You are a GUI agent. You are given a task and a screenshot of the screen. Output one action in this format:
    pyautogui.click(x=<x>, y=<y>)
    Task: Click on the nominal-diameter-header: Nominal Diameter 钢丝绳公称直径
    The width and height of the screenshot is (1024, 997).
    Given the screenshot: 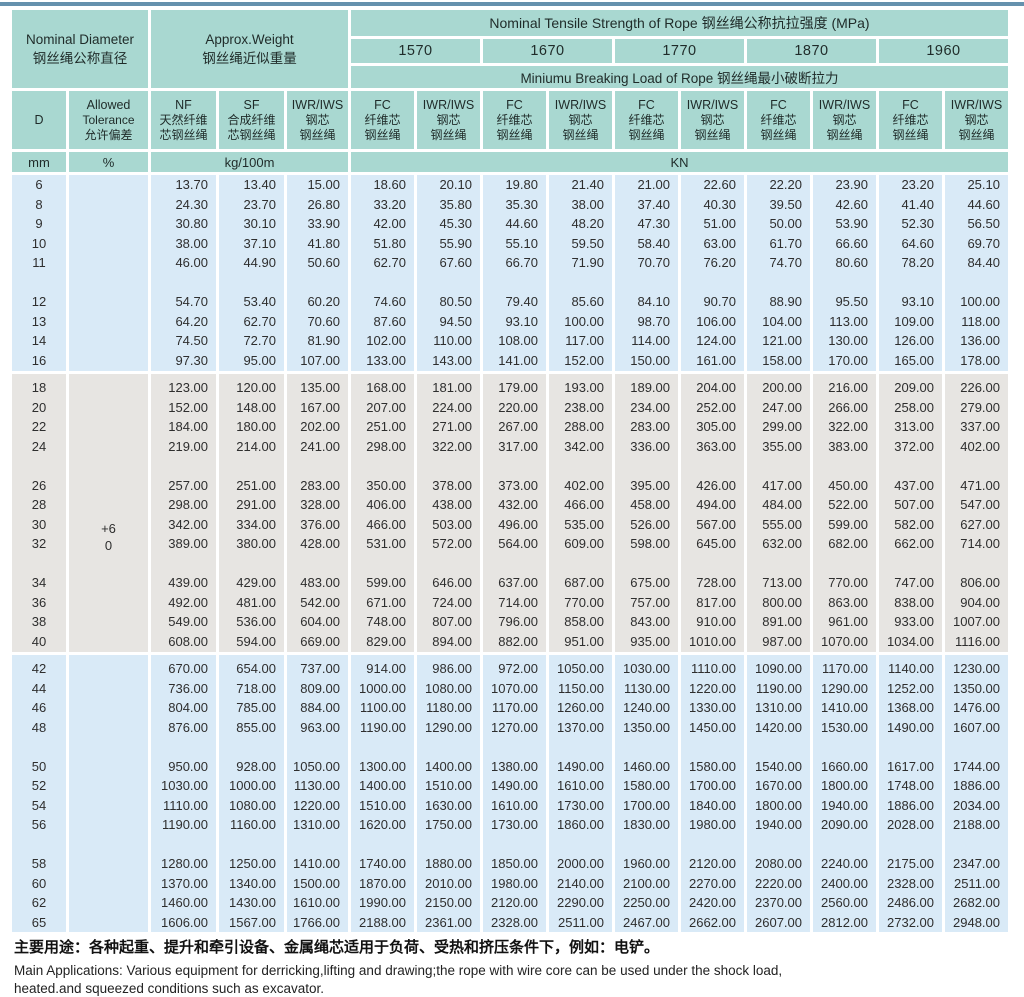 What is the action you would take?
    pyautogui.click(x=80, y=49)
    